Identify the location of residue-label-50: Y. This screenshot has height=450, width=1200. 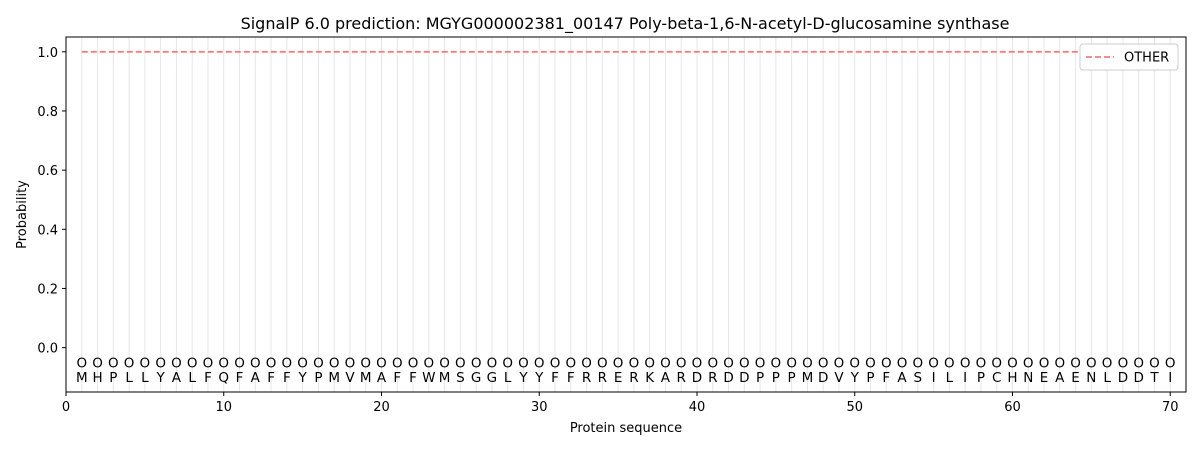
(855, 378).